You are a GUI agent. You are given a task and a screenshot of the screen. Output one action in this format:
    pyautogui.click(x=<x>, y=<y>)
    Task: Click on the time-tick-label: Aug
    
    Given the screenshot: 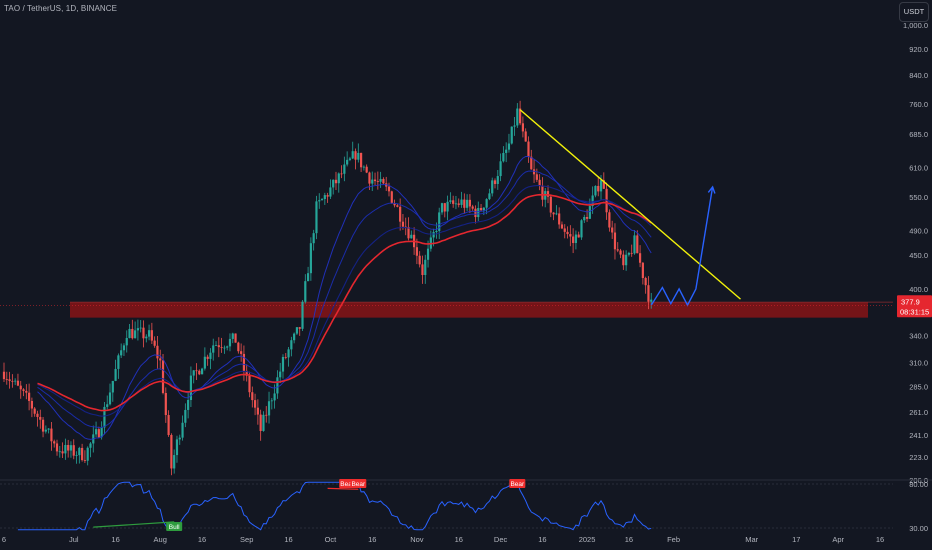 What is the action you would take?
    pyautogui.click(x=160, y=539)
    